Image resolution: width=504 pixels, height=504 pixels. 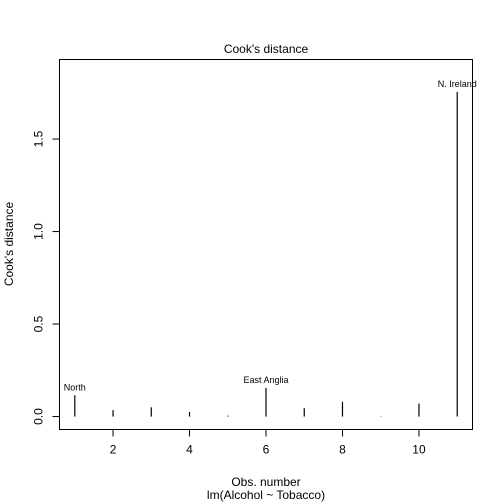 I want to click on x-axis-label: Obs. number, so click(x=265, y=482).